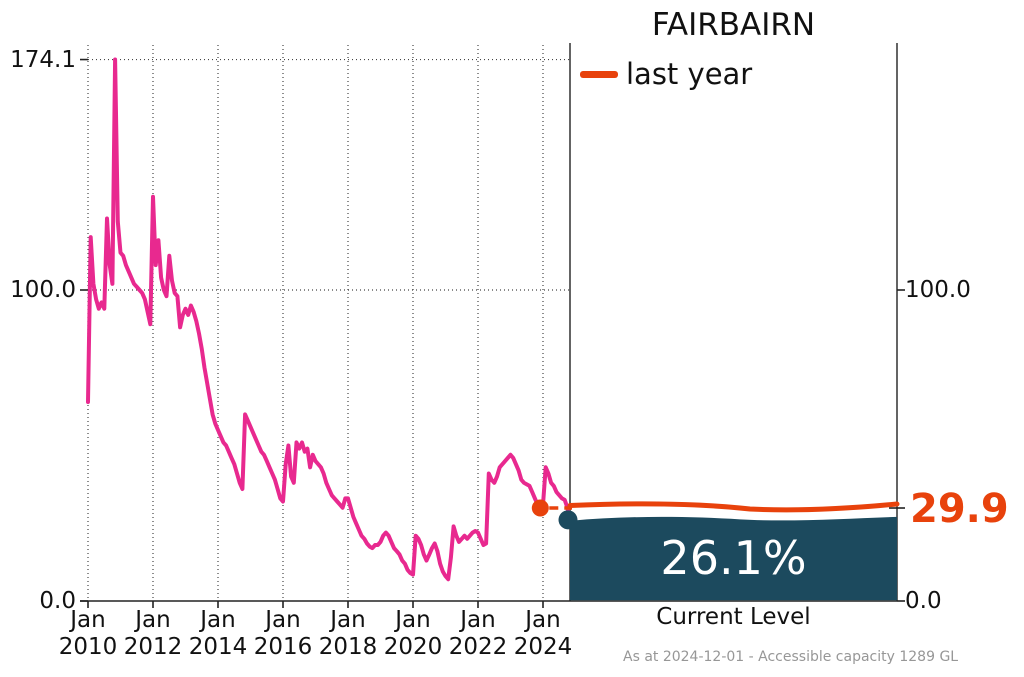 The height and width of the screenshot is (677, 1024). I want to click on legend-label: last year, so click(689, 74).